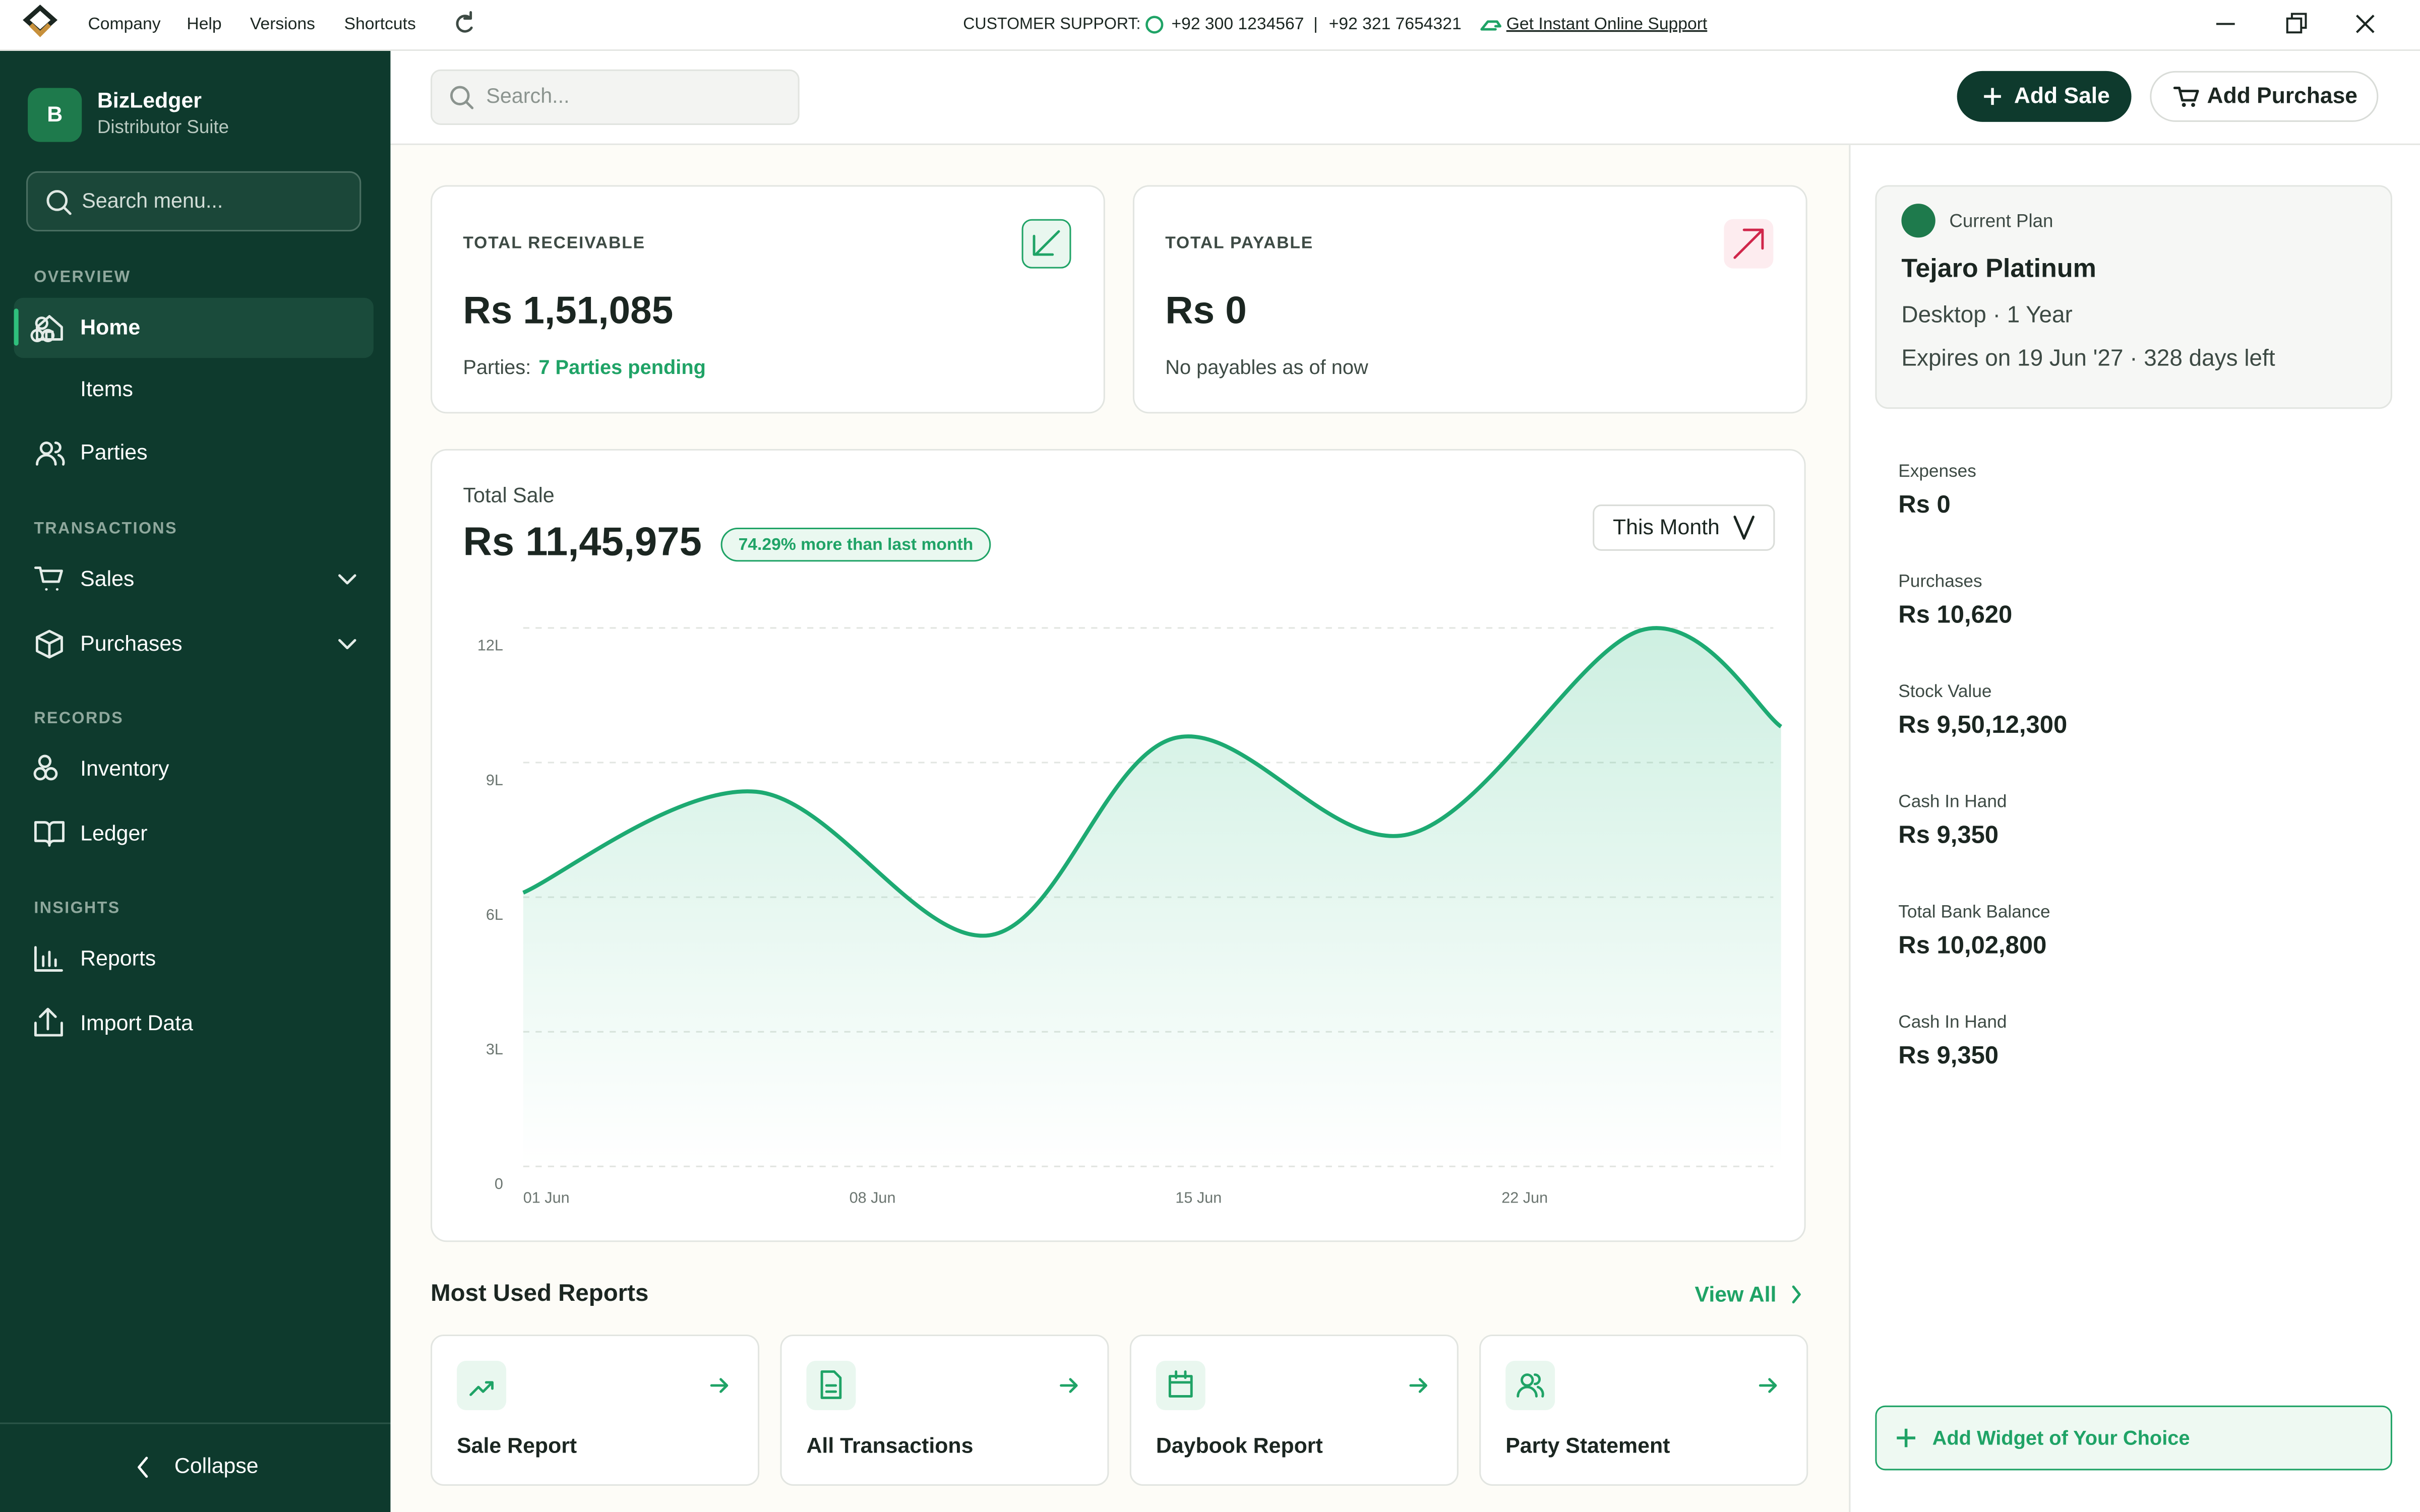 Image resolution: width=2420 pixels, height=1512 pixels. Describe the element at coordinates (1955, 614) in the screenshot. I see `stat-value: Rs 10,620` at that location.